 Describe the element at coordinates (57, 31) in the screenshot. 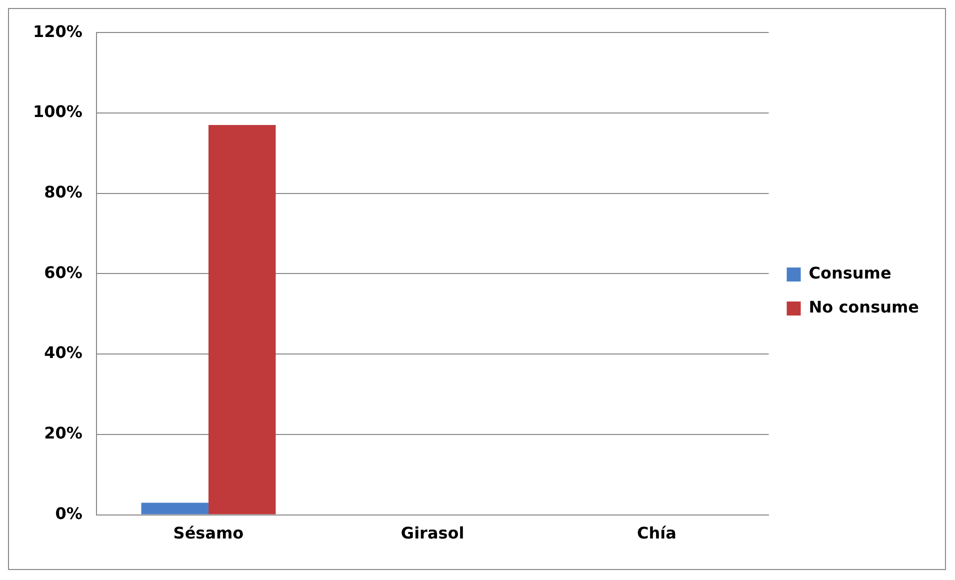

I see `y-tick-label: 120%` at that location.